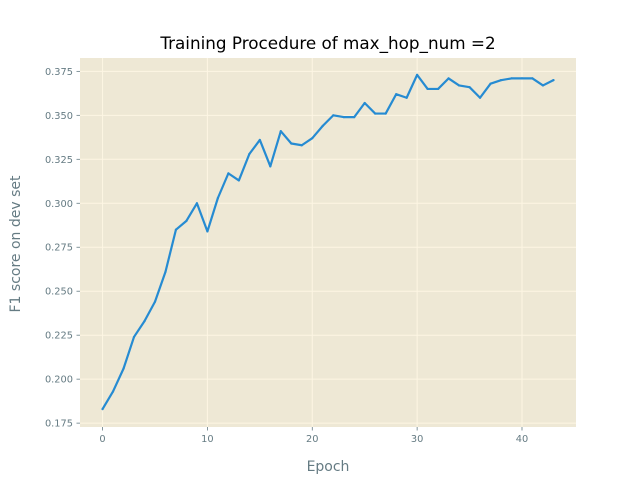  Describe the element at coordinates (312, 439) in the screenshot. I see `x-tick-label: 20` at that location.